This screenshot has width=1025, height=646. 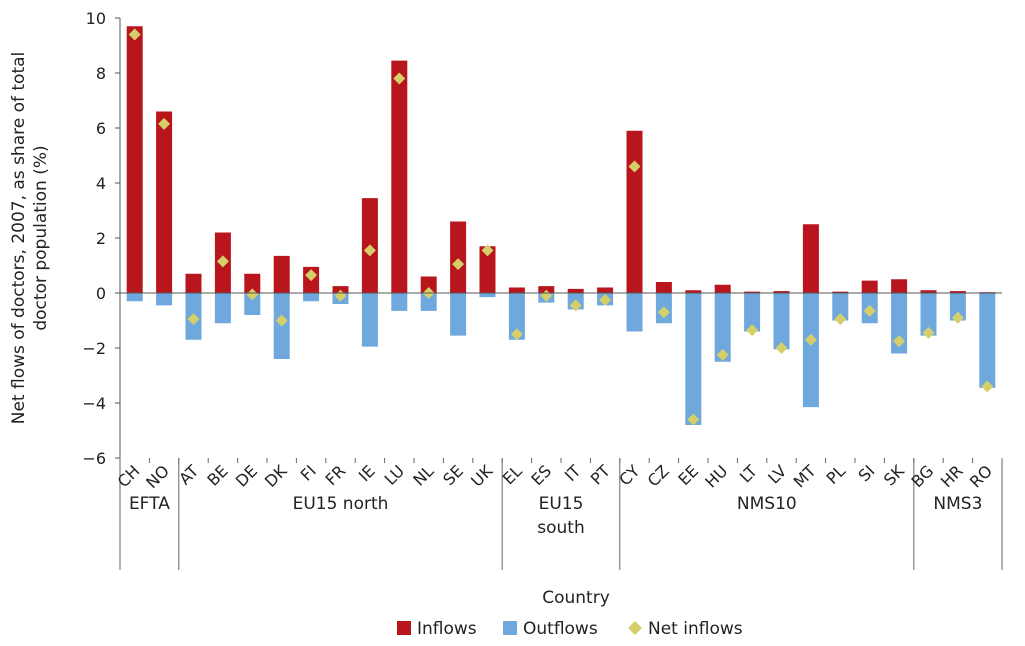 What do you see at coordinates (447, 629) in the screenshot?
I see `legend-label-inflows: Inflows` at bounding box center [447, 629].